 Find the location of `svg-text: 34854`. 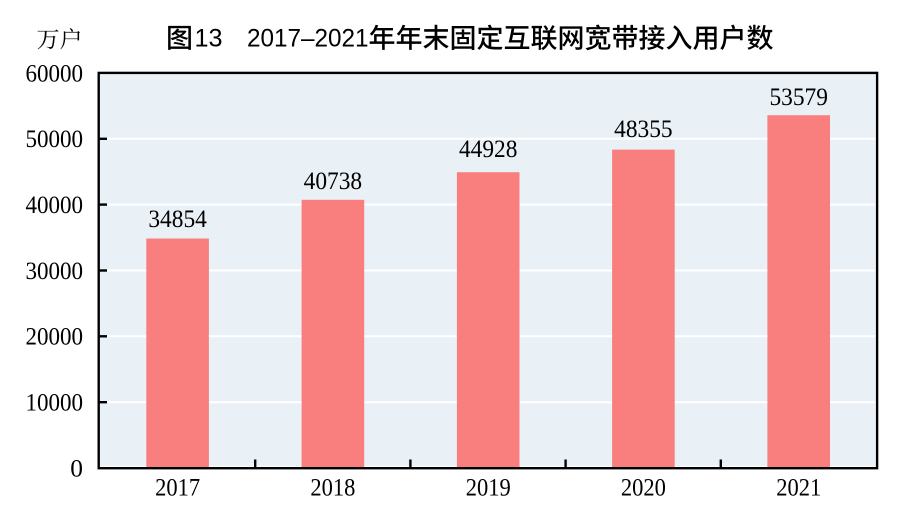

svg-text: 34854 is located at coordinates (177, 219).